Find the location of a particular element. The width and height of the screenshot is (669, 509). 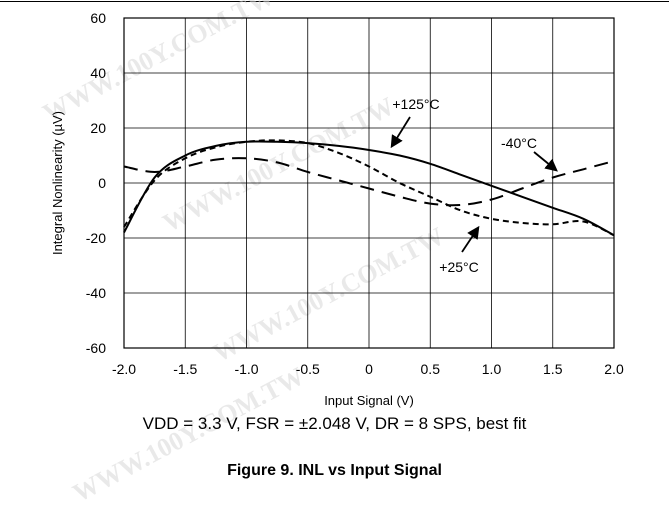

x-tick-labels: -2.0 -1.5 -1.0 -0.5 0 0.5 1.0 1.5 2.0 is located at coordinates (368, 369).